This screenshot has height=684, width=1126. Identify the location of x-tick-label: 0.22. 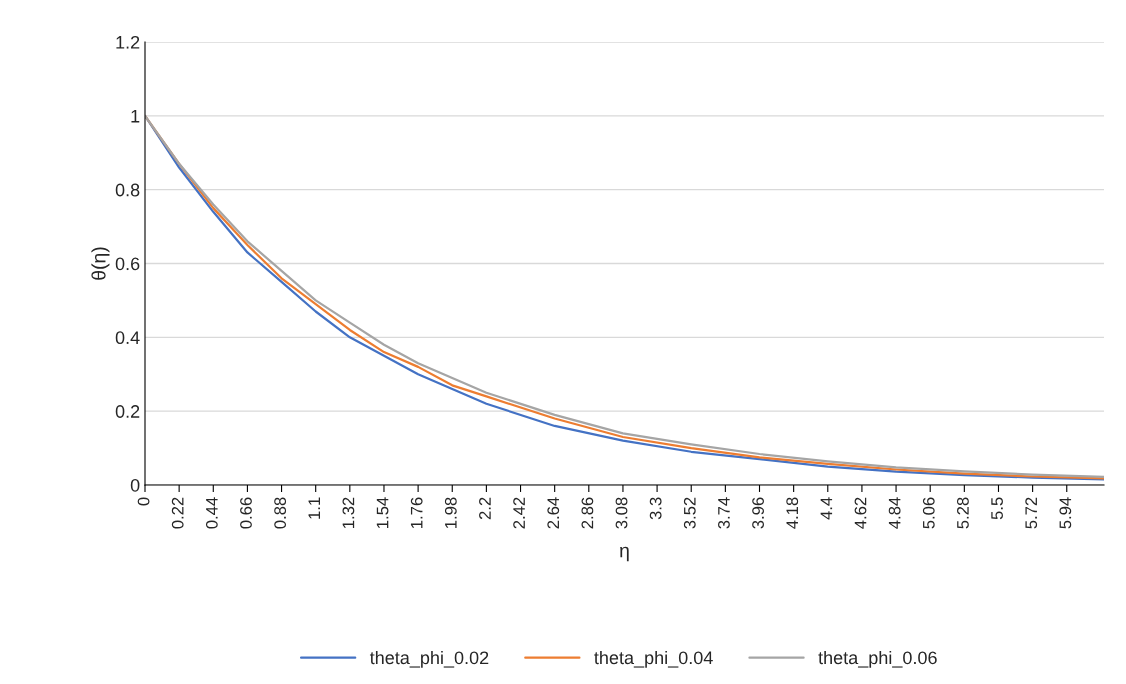
(177, 513).